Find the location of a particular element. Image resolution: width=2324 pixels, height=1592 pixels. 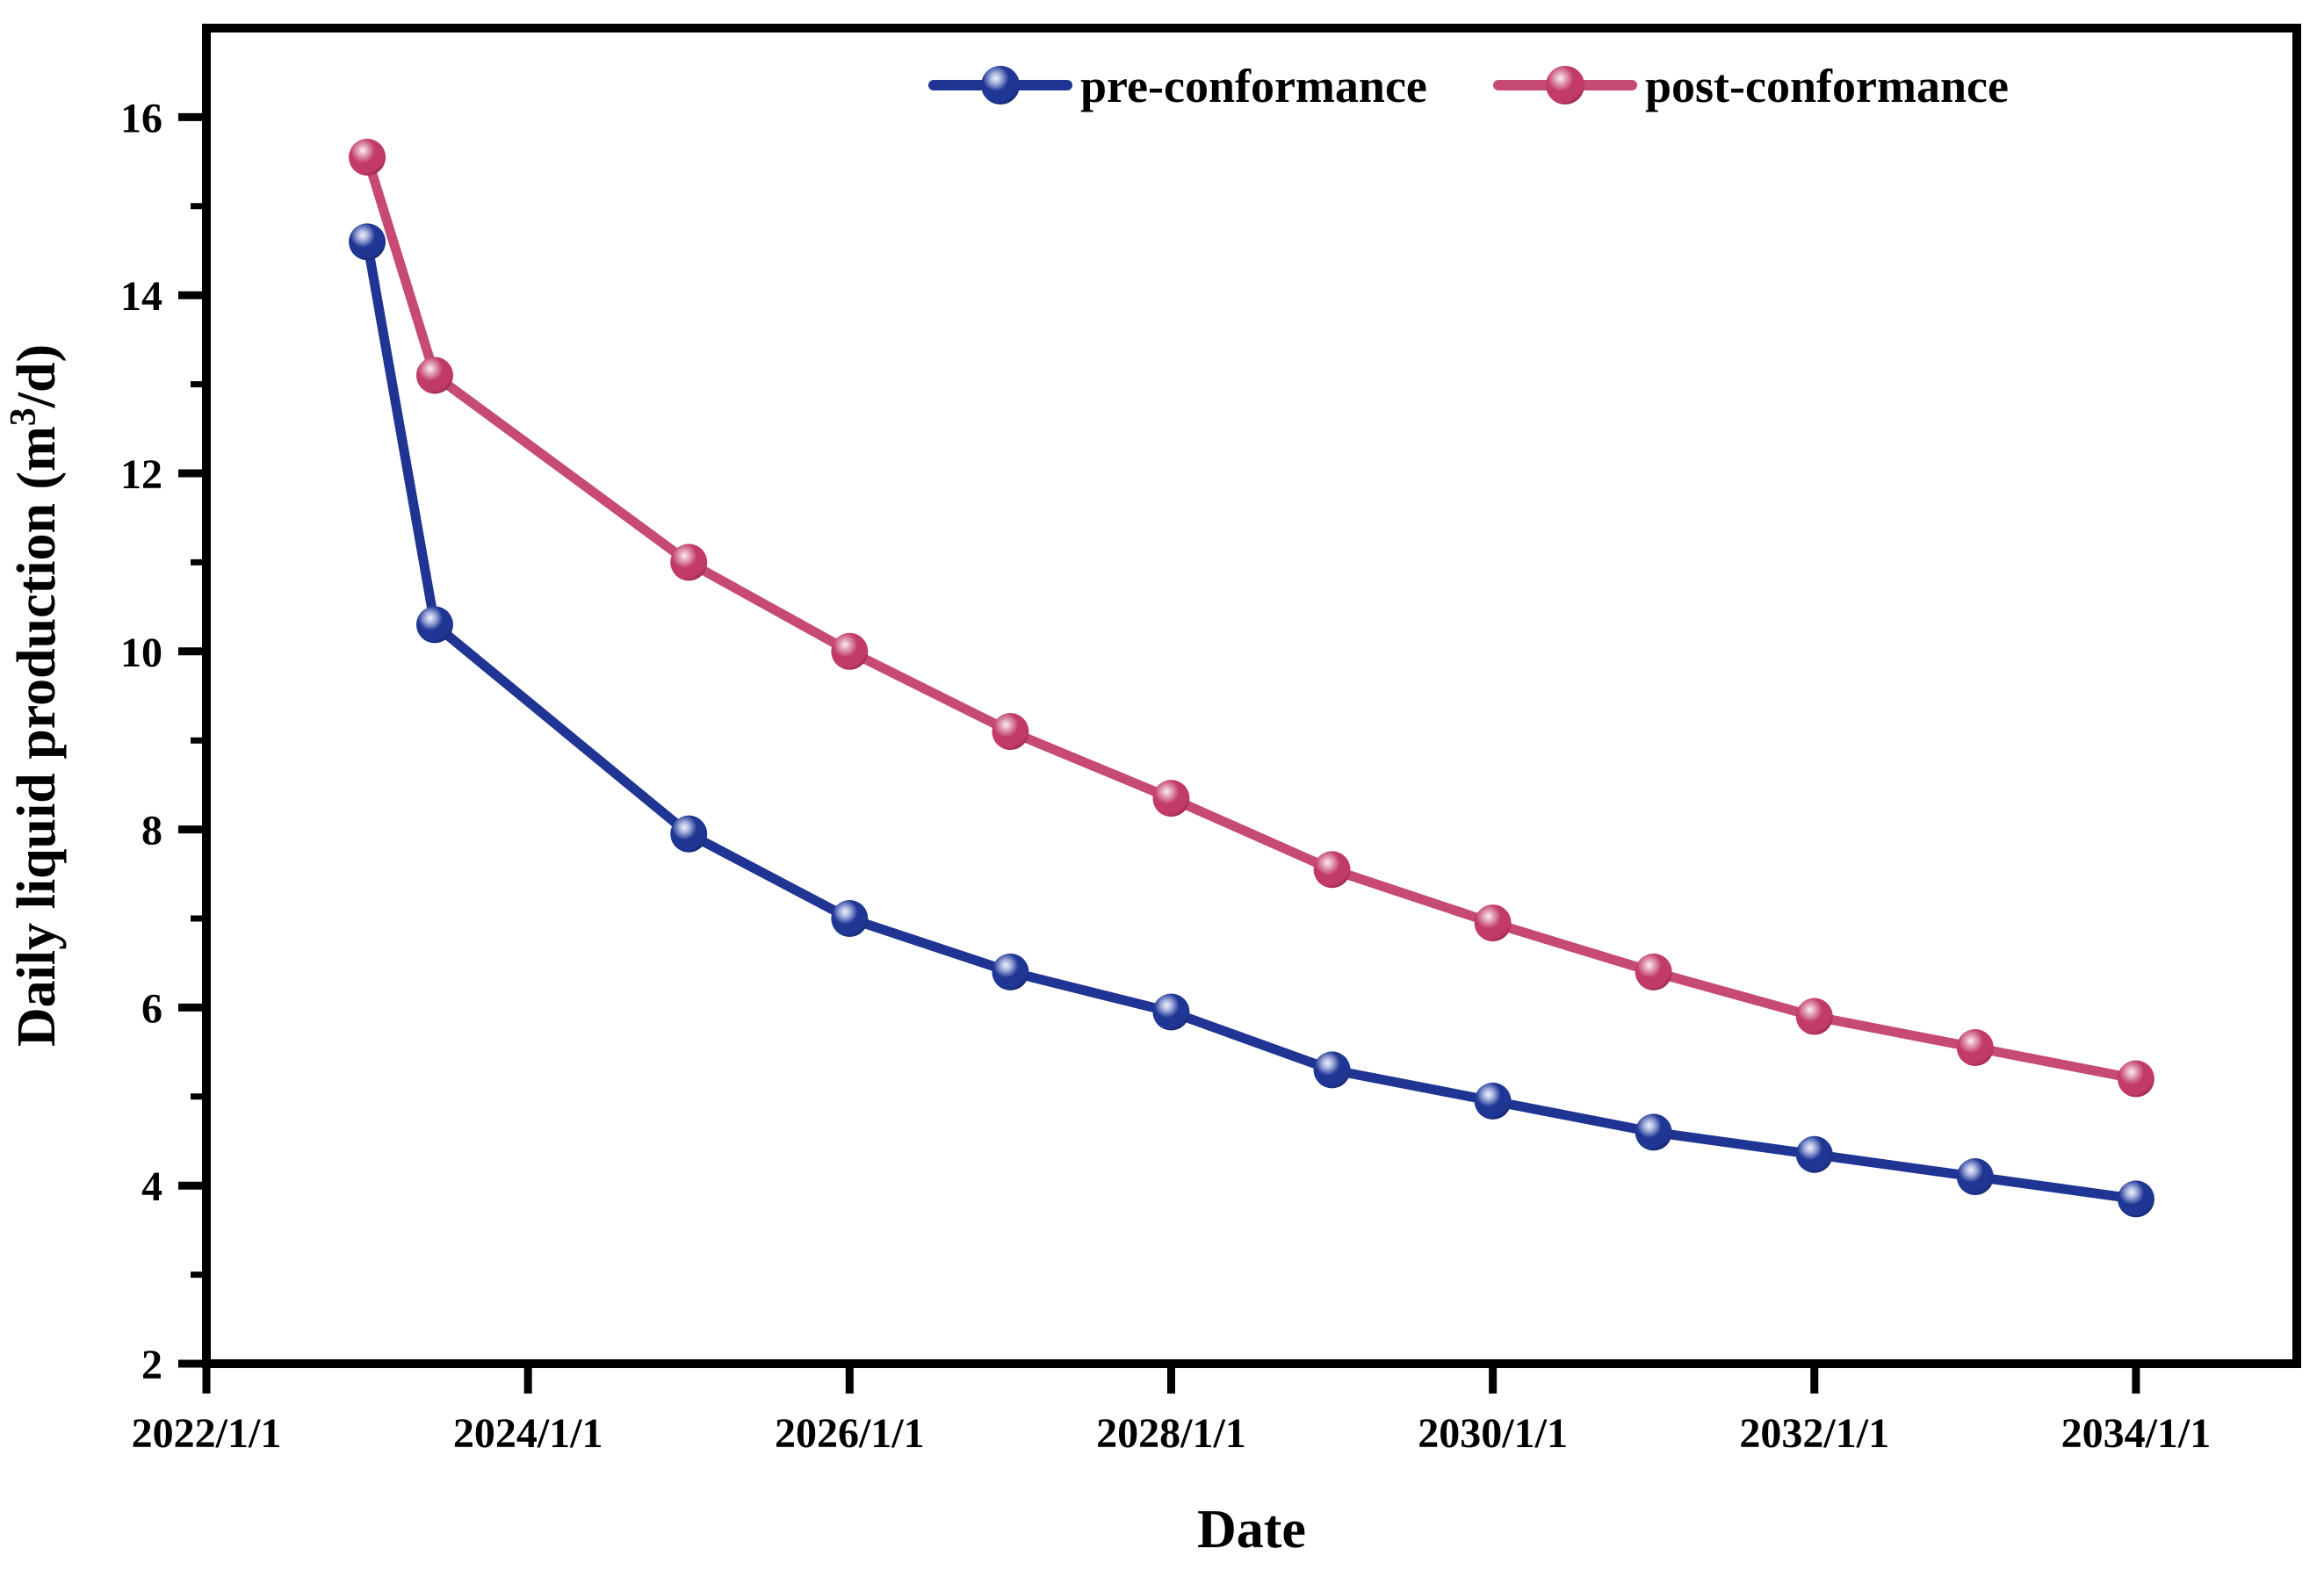

y-tick-label: 6 is located at coordinates (151, 1009).